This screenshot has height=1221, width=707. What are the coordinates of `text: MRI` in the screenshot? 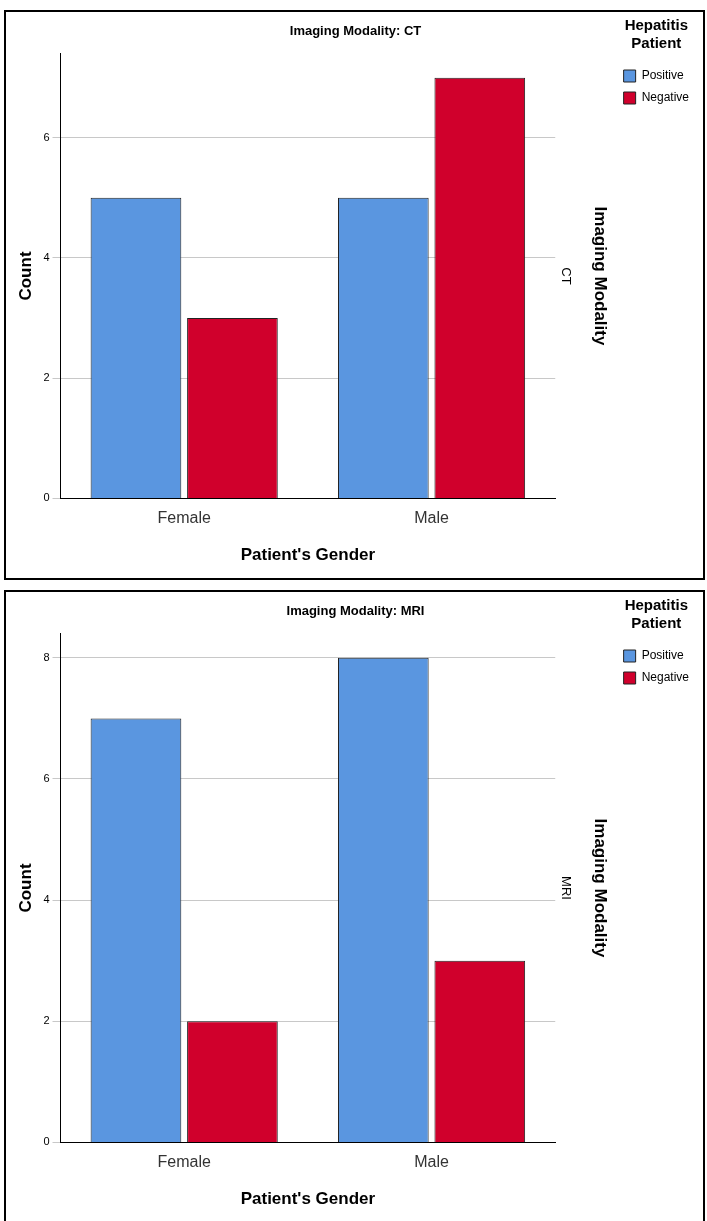 It's located at (566, 888).